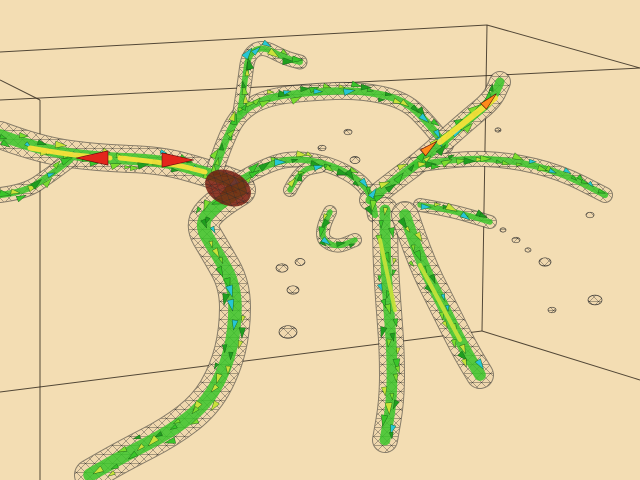 This screenshot has width=640, height=480. What do you see at coordinates (440, 302) in the screenshot?
I see `high-velocity-streak` at bounding box center [440, 302].